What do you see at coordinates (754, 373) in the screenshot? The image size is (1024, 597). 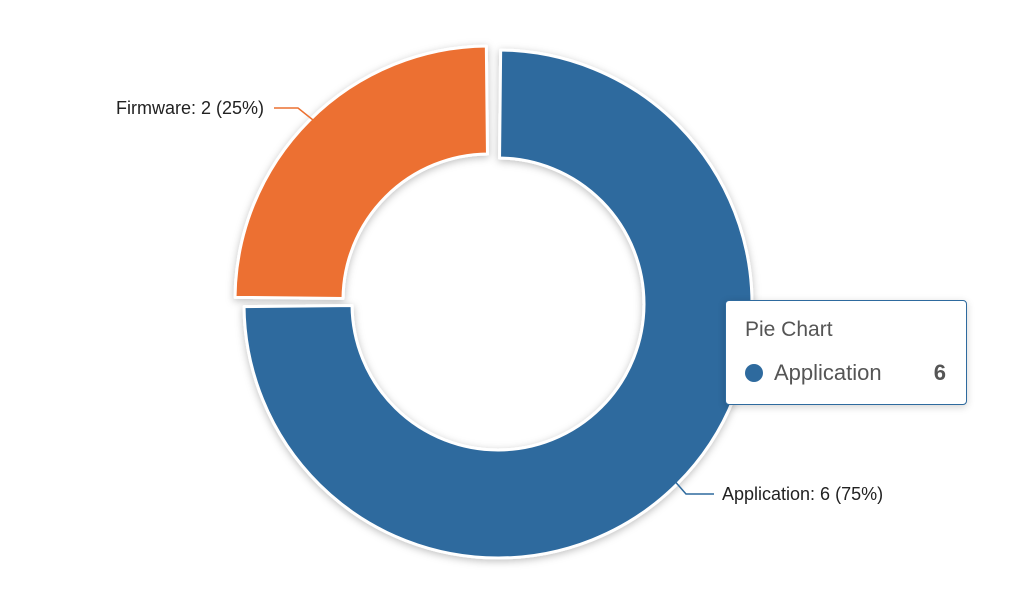 I see `tooltip-series-dot-icon` at bounding box center [754, 373].